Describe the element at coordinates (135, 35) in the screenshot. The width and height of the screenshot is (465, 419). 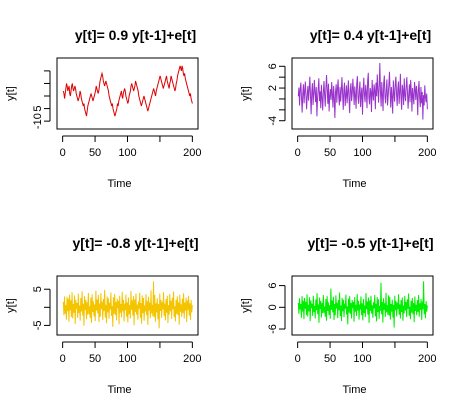
I see `panel-title: y[t]= 0.9 y[t-1]+e[t]` at that location.